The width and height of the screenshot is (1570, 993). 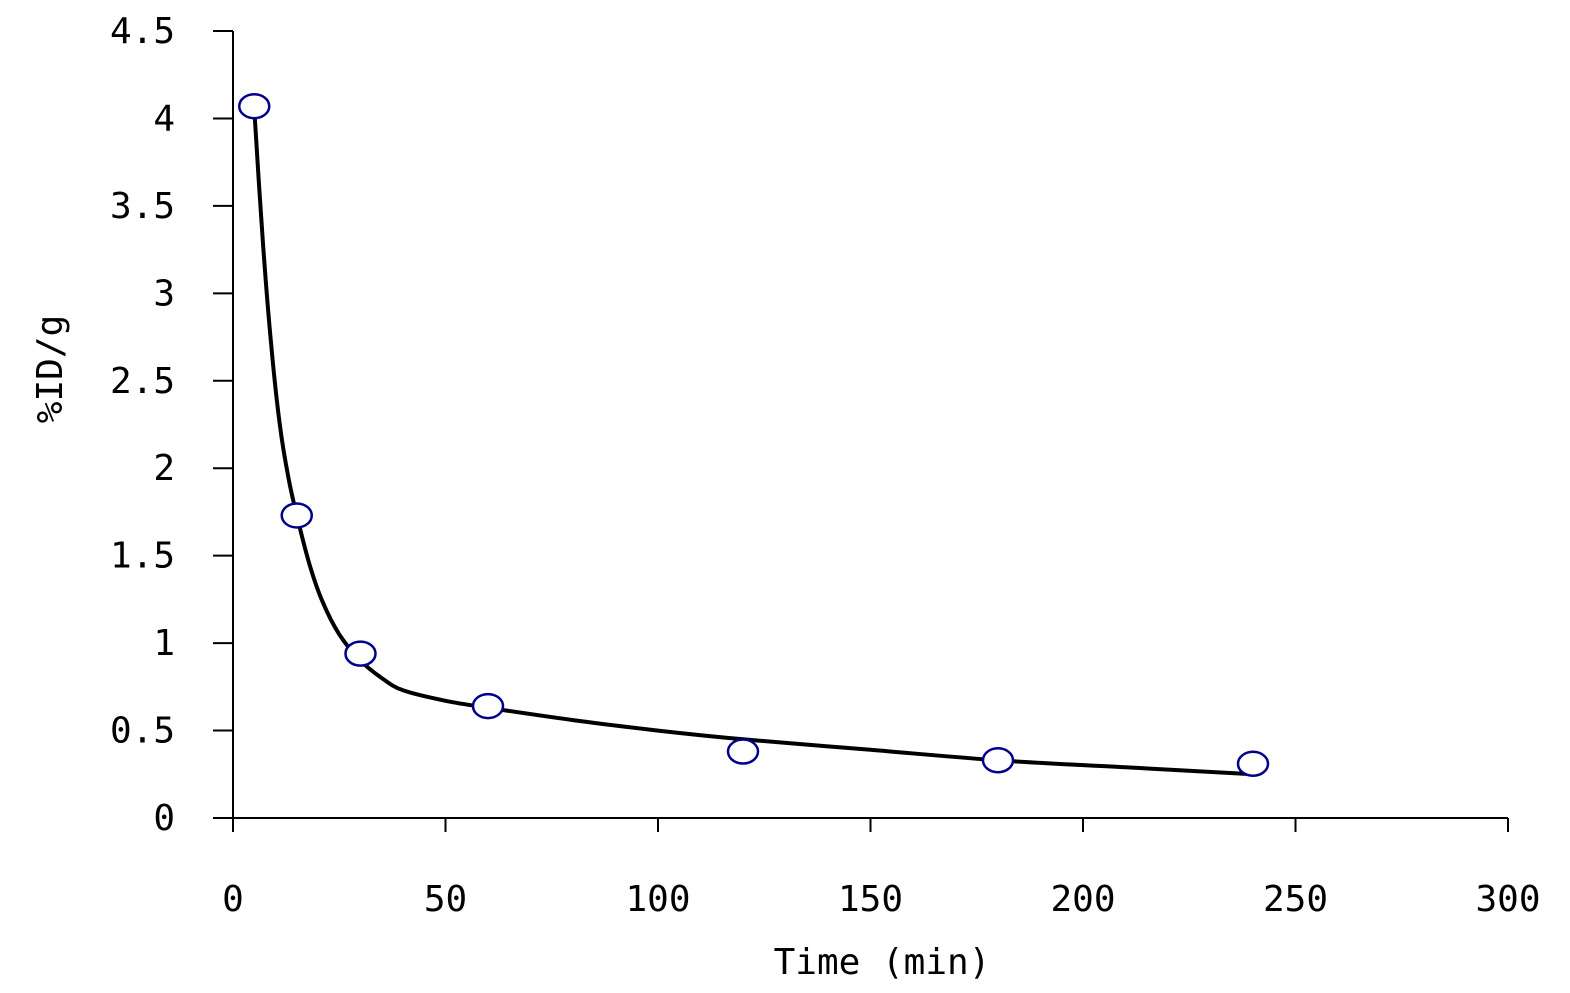 What do you see at coordinates (870, 899) in the screenshot?
I see `x-tick-label: 150` at bounding box center [870, 899].